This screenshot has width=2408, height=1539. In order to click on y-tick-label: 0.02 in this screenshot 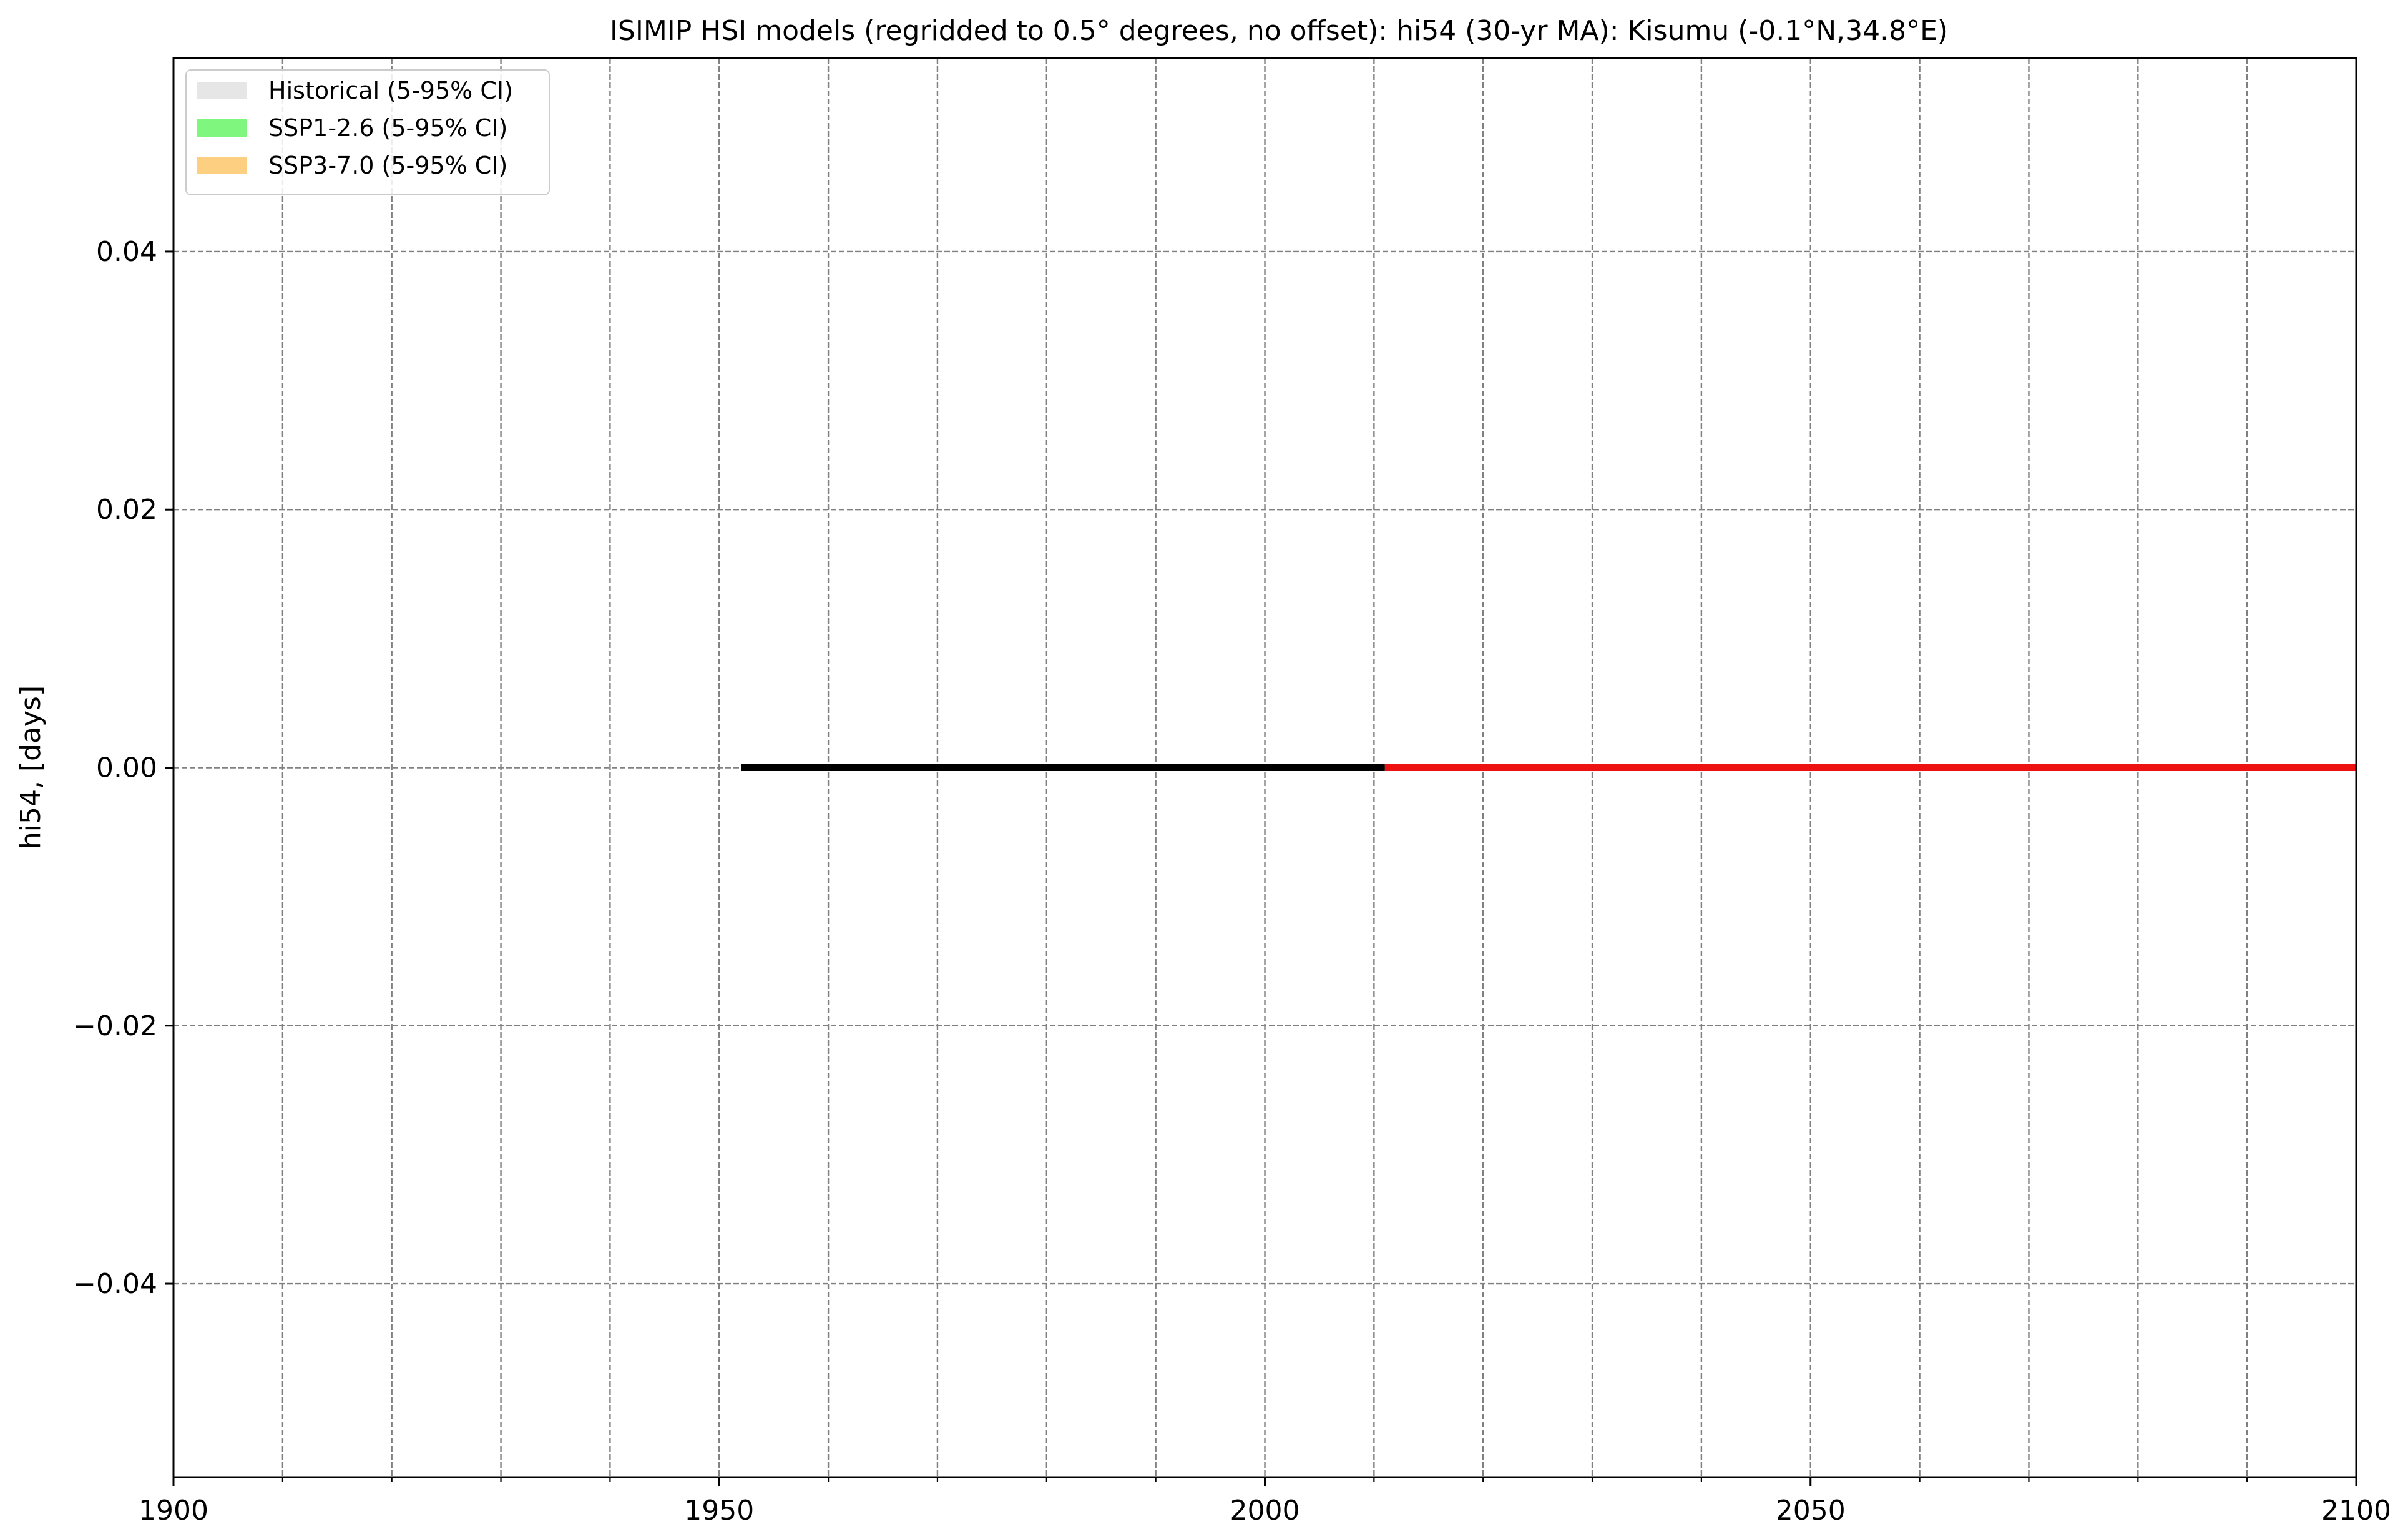, I will do `click(127, 510)`.